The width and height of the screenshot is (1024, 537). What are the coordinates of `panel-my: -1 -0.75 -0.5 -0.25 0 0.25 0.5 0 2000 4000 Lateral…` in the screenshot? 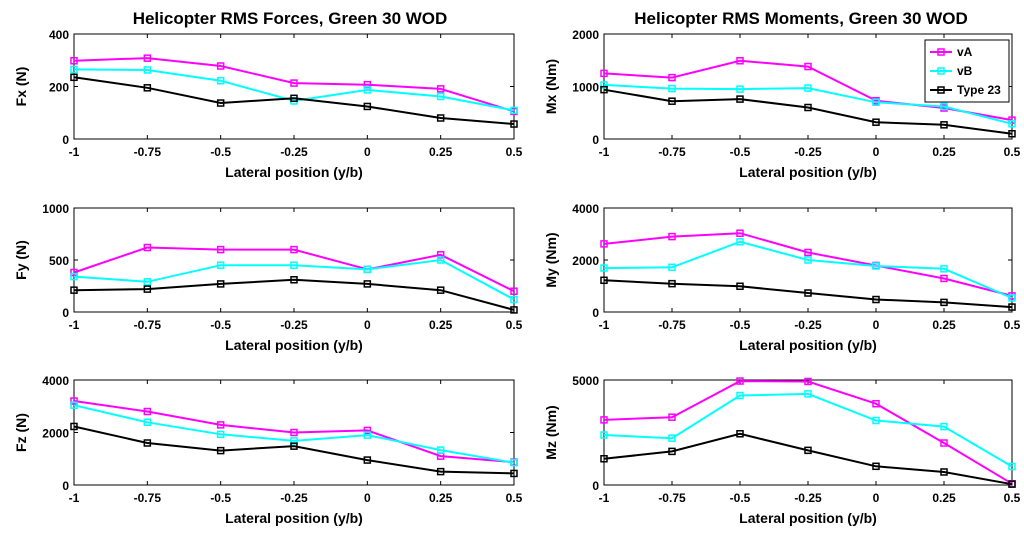 It's located at (782, 277).